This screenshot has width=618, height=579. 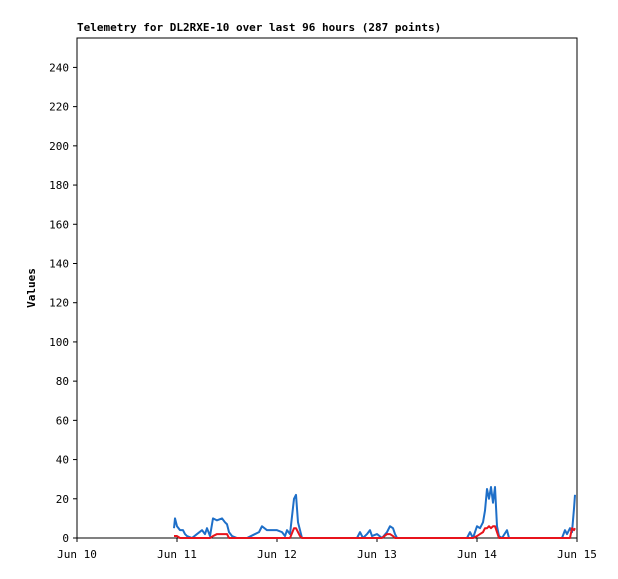 I want to click on y-tick-label: 140, so click(x=59, y=263).